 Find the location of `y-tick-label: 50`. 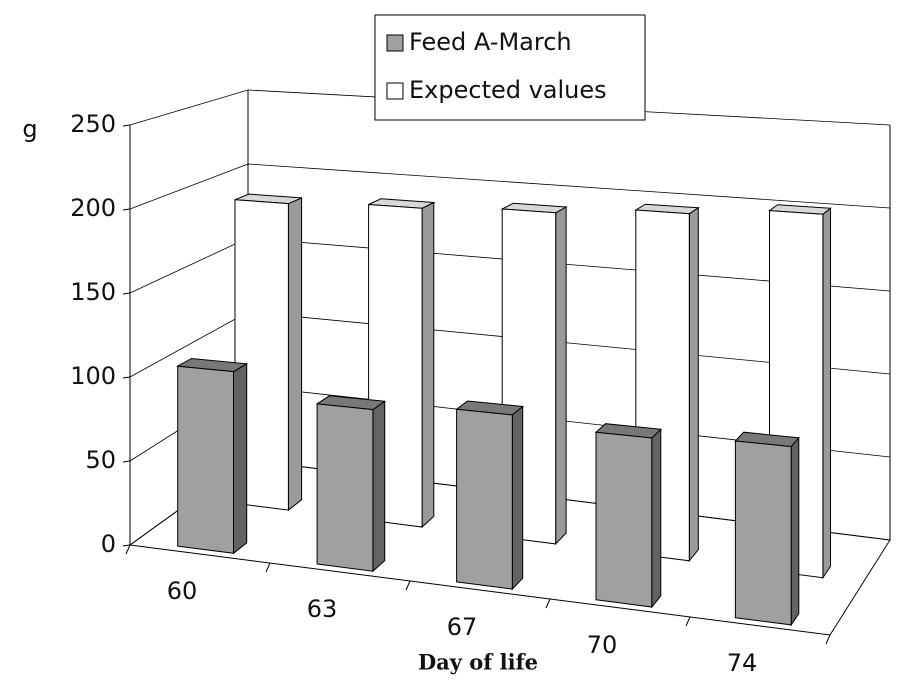

y-tick-label: 50 is located at coordinates (100, 460).